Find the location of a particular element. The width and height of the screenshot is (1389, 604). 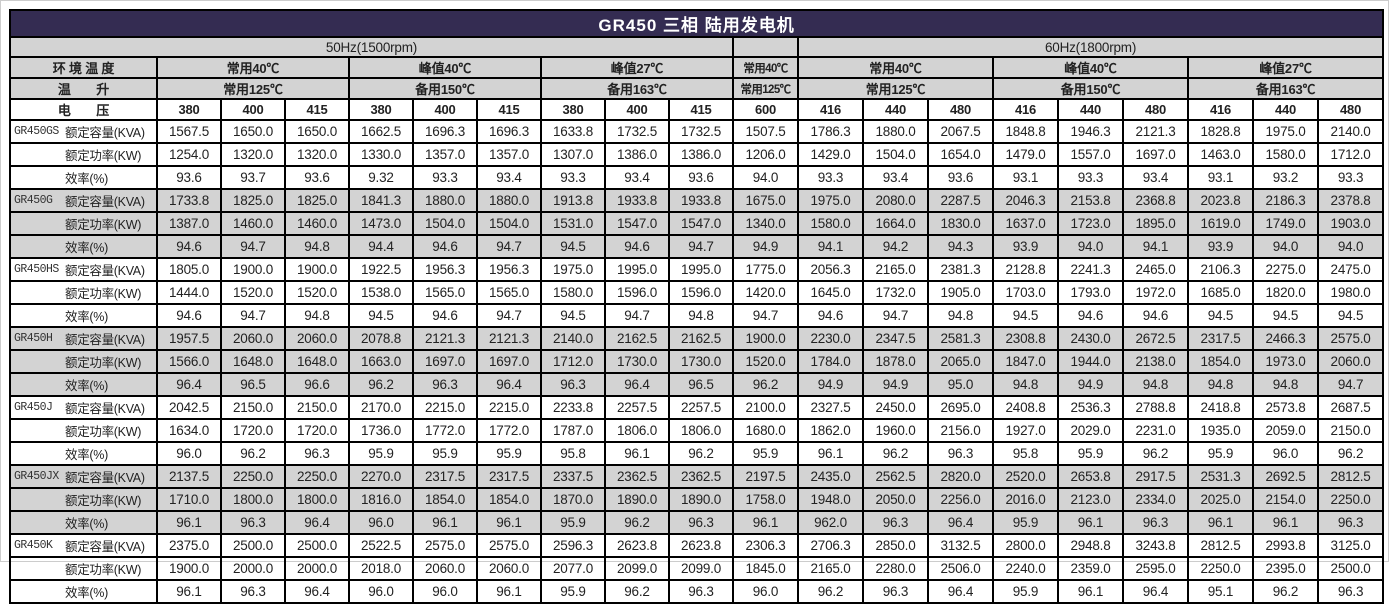

value-cell: 1841.3 is located at coordinates (381, 200).